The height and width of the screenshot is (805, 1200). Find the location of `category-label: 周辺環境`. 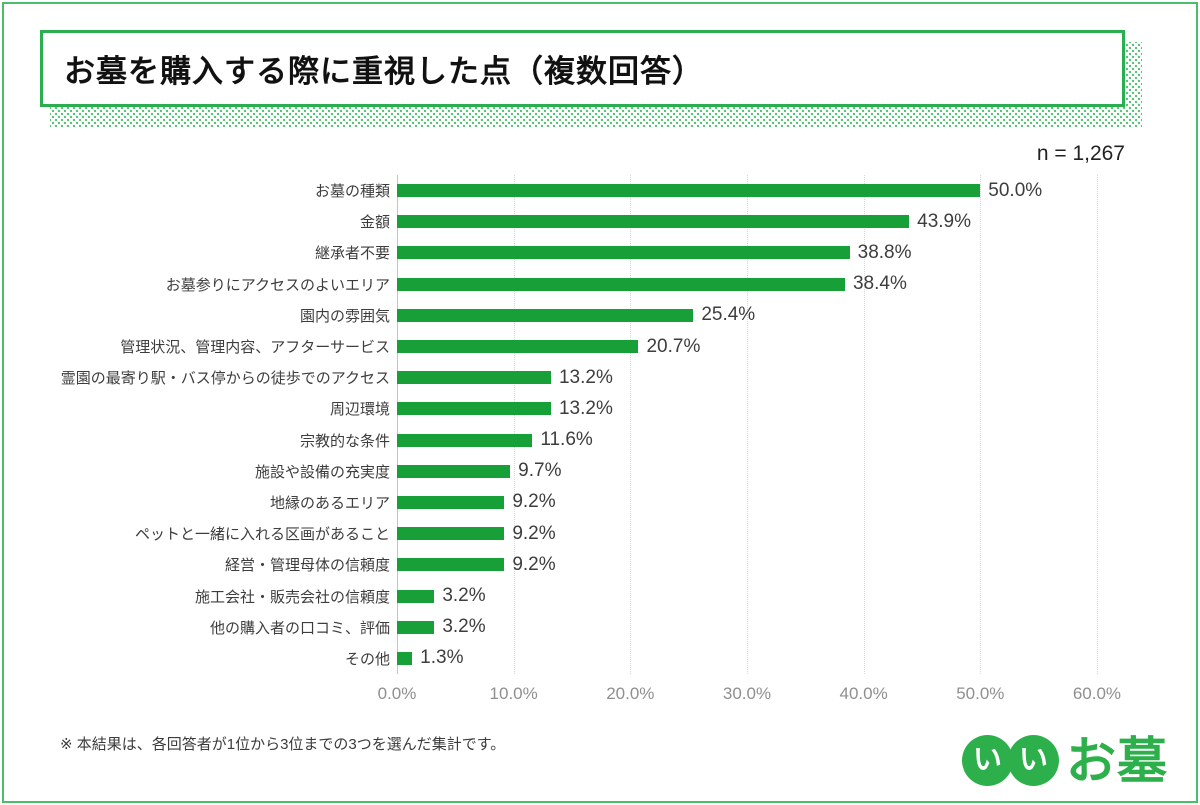

category-label: 周辺環境 is located at coordinates (359, 410).